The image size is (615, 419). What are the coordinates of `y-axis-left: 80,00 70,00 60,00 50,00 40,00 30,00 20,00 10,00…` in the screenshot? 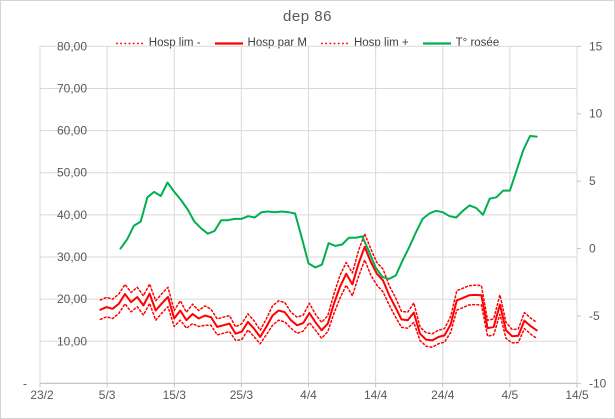 It's located at (55, 214).